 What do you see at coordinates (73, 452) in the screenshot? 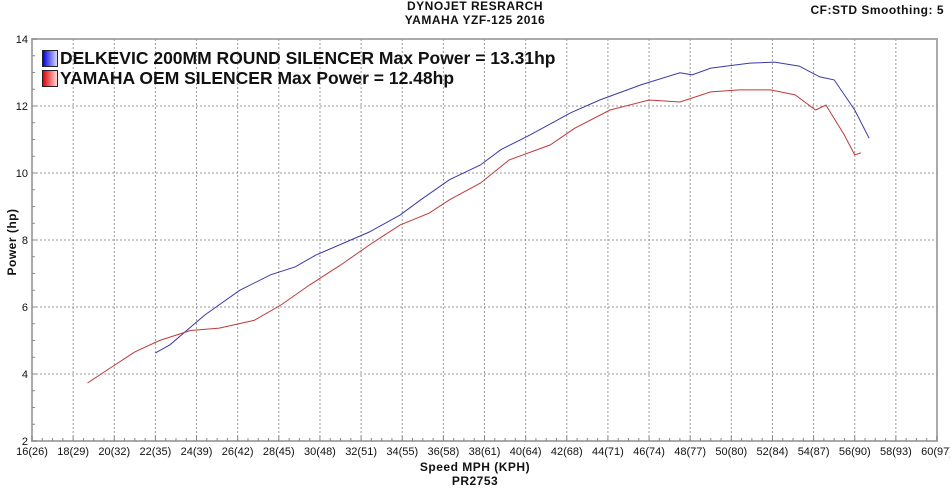
I see `x-tick-label: 18(29)` at bounding box center [73, 452].